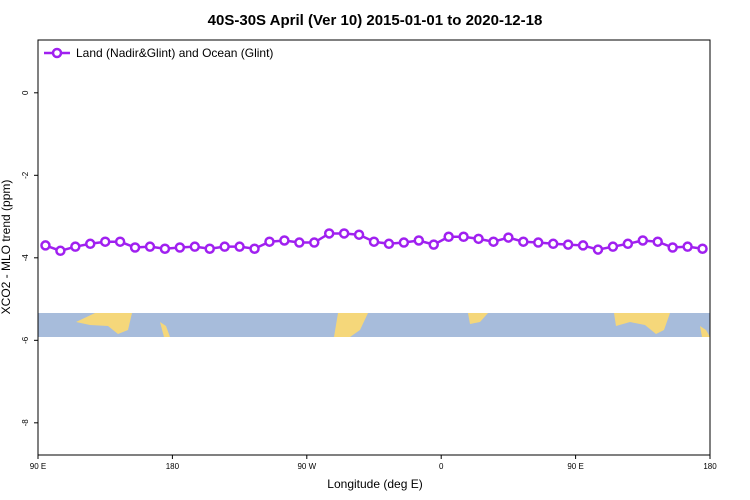  Describe the element at coordinates (374, 325) in the screenshot. I see `map-strip` at that location.